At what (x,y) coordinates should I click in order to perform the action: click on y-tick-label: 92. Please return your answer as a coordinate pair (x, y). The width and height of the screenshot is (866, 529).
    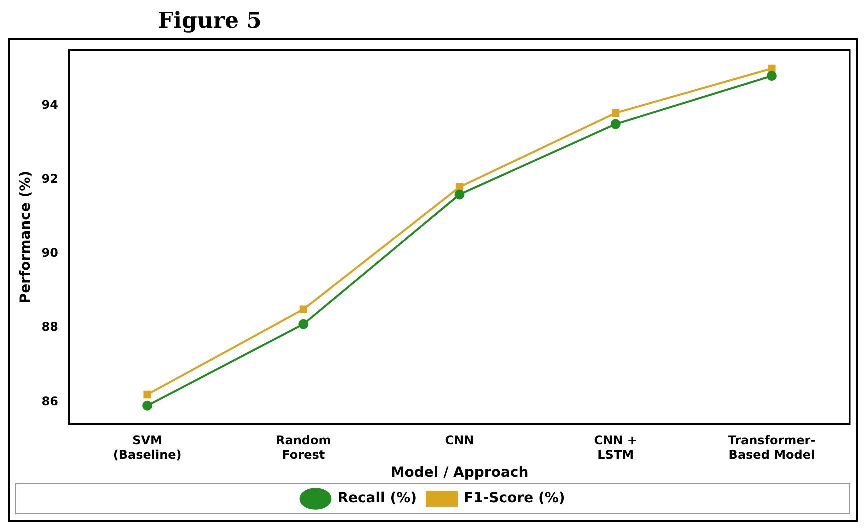
    Looking at the image, I should click on (50, 179).